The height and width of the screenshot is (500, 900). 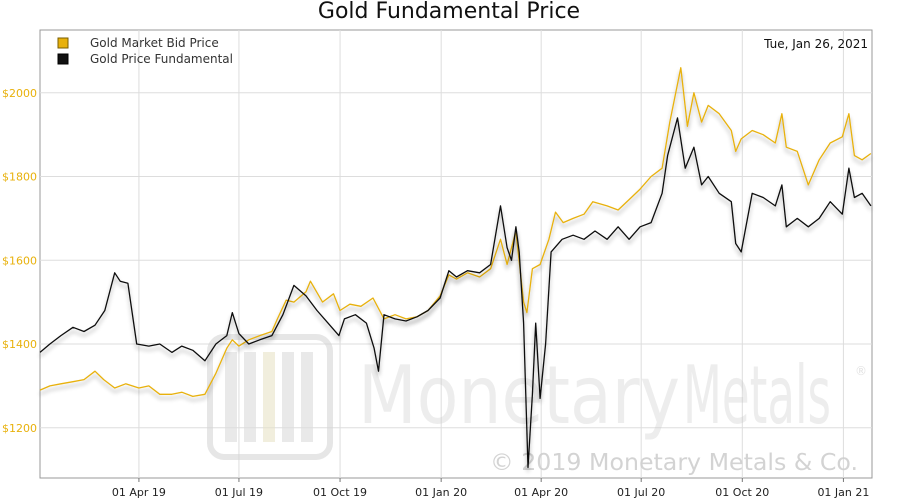 What do you see at coordinates (340, 492) in the screenshot?
I see `x-tick-label: 01 Oct 19` at bounding box center [340, 492].